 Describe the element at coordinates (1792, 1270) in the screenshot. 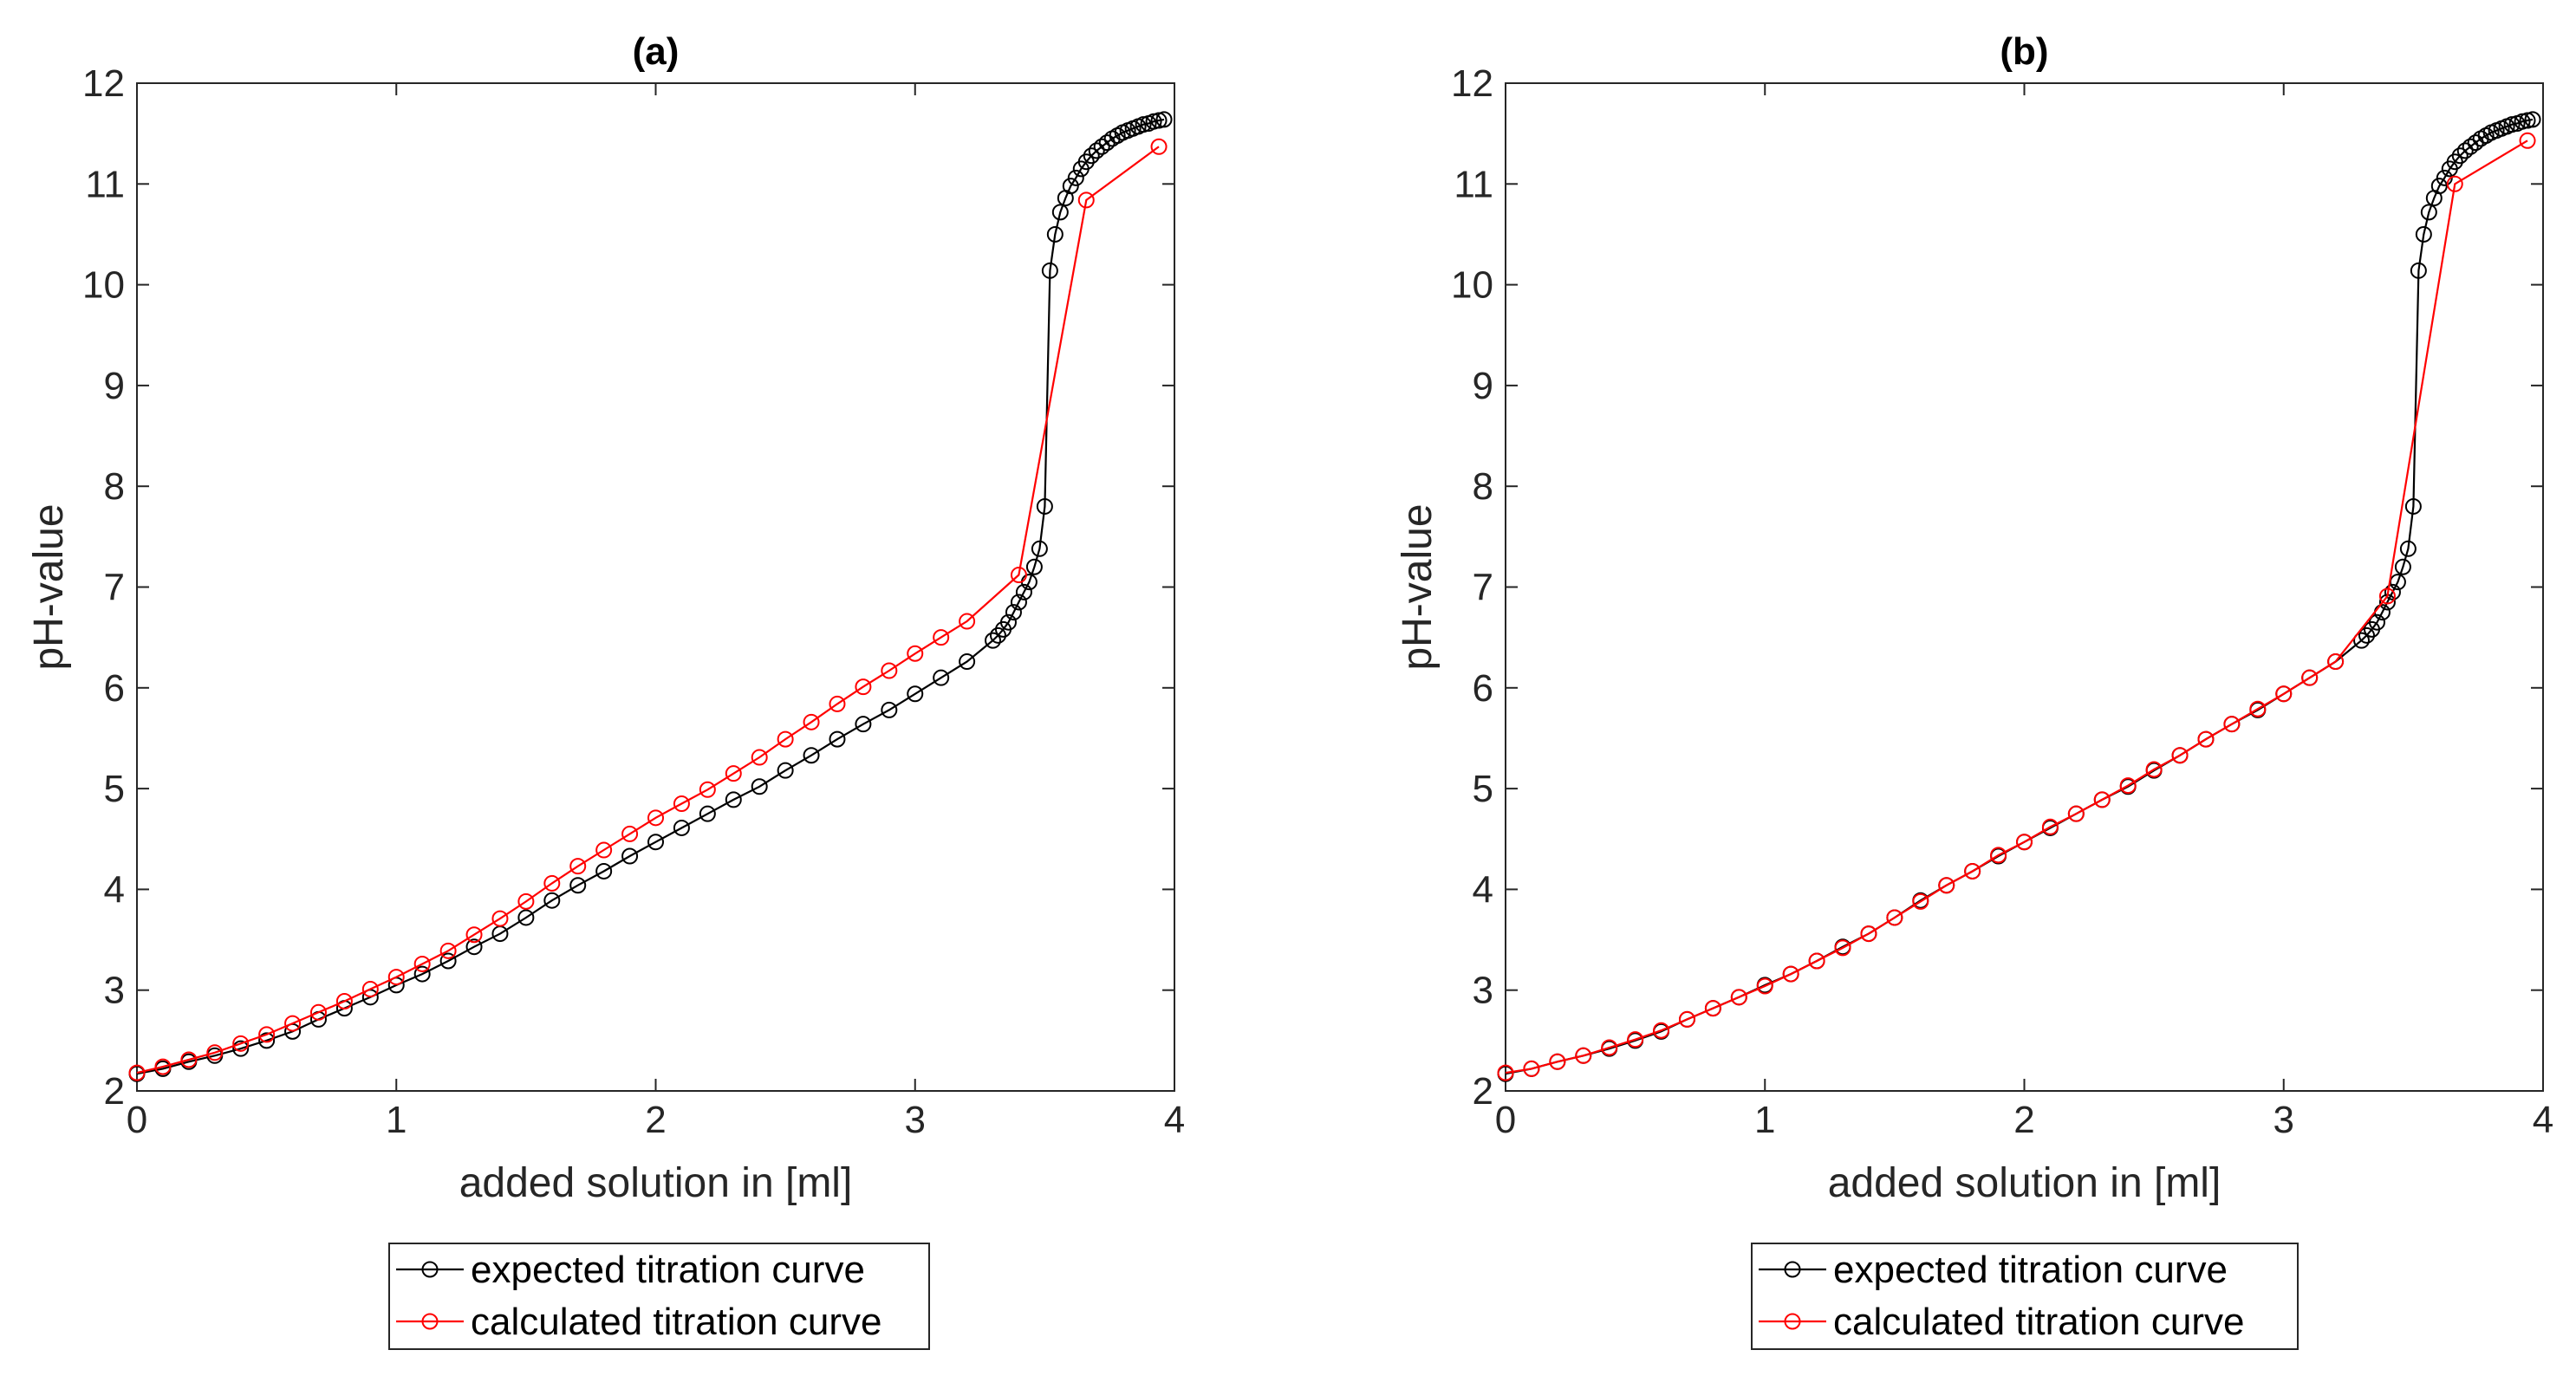

I see `legend-marker-expected` at that location.